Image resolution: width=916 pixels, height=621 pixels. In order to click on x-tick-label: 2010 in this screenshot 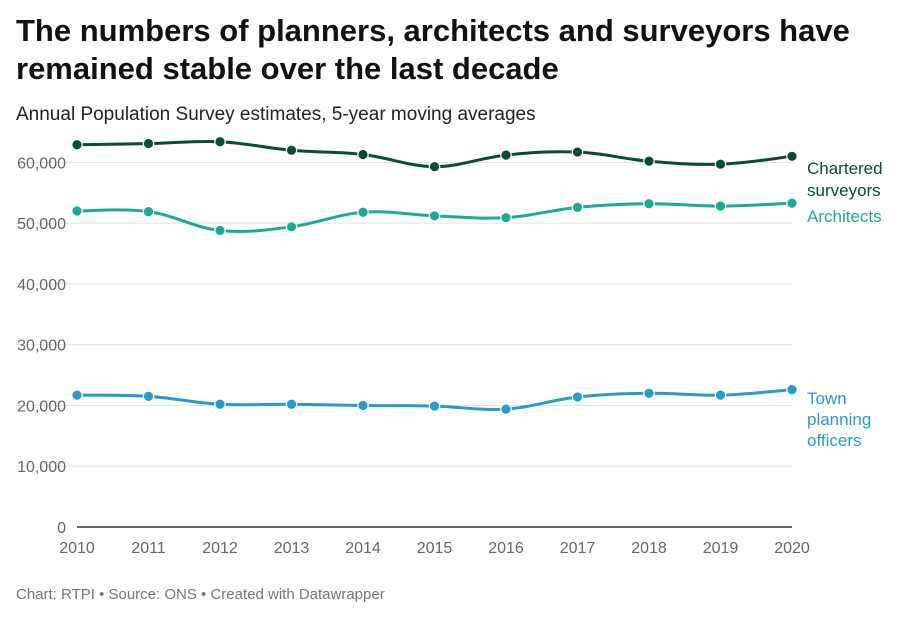, I will do `click(77, 548)`.